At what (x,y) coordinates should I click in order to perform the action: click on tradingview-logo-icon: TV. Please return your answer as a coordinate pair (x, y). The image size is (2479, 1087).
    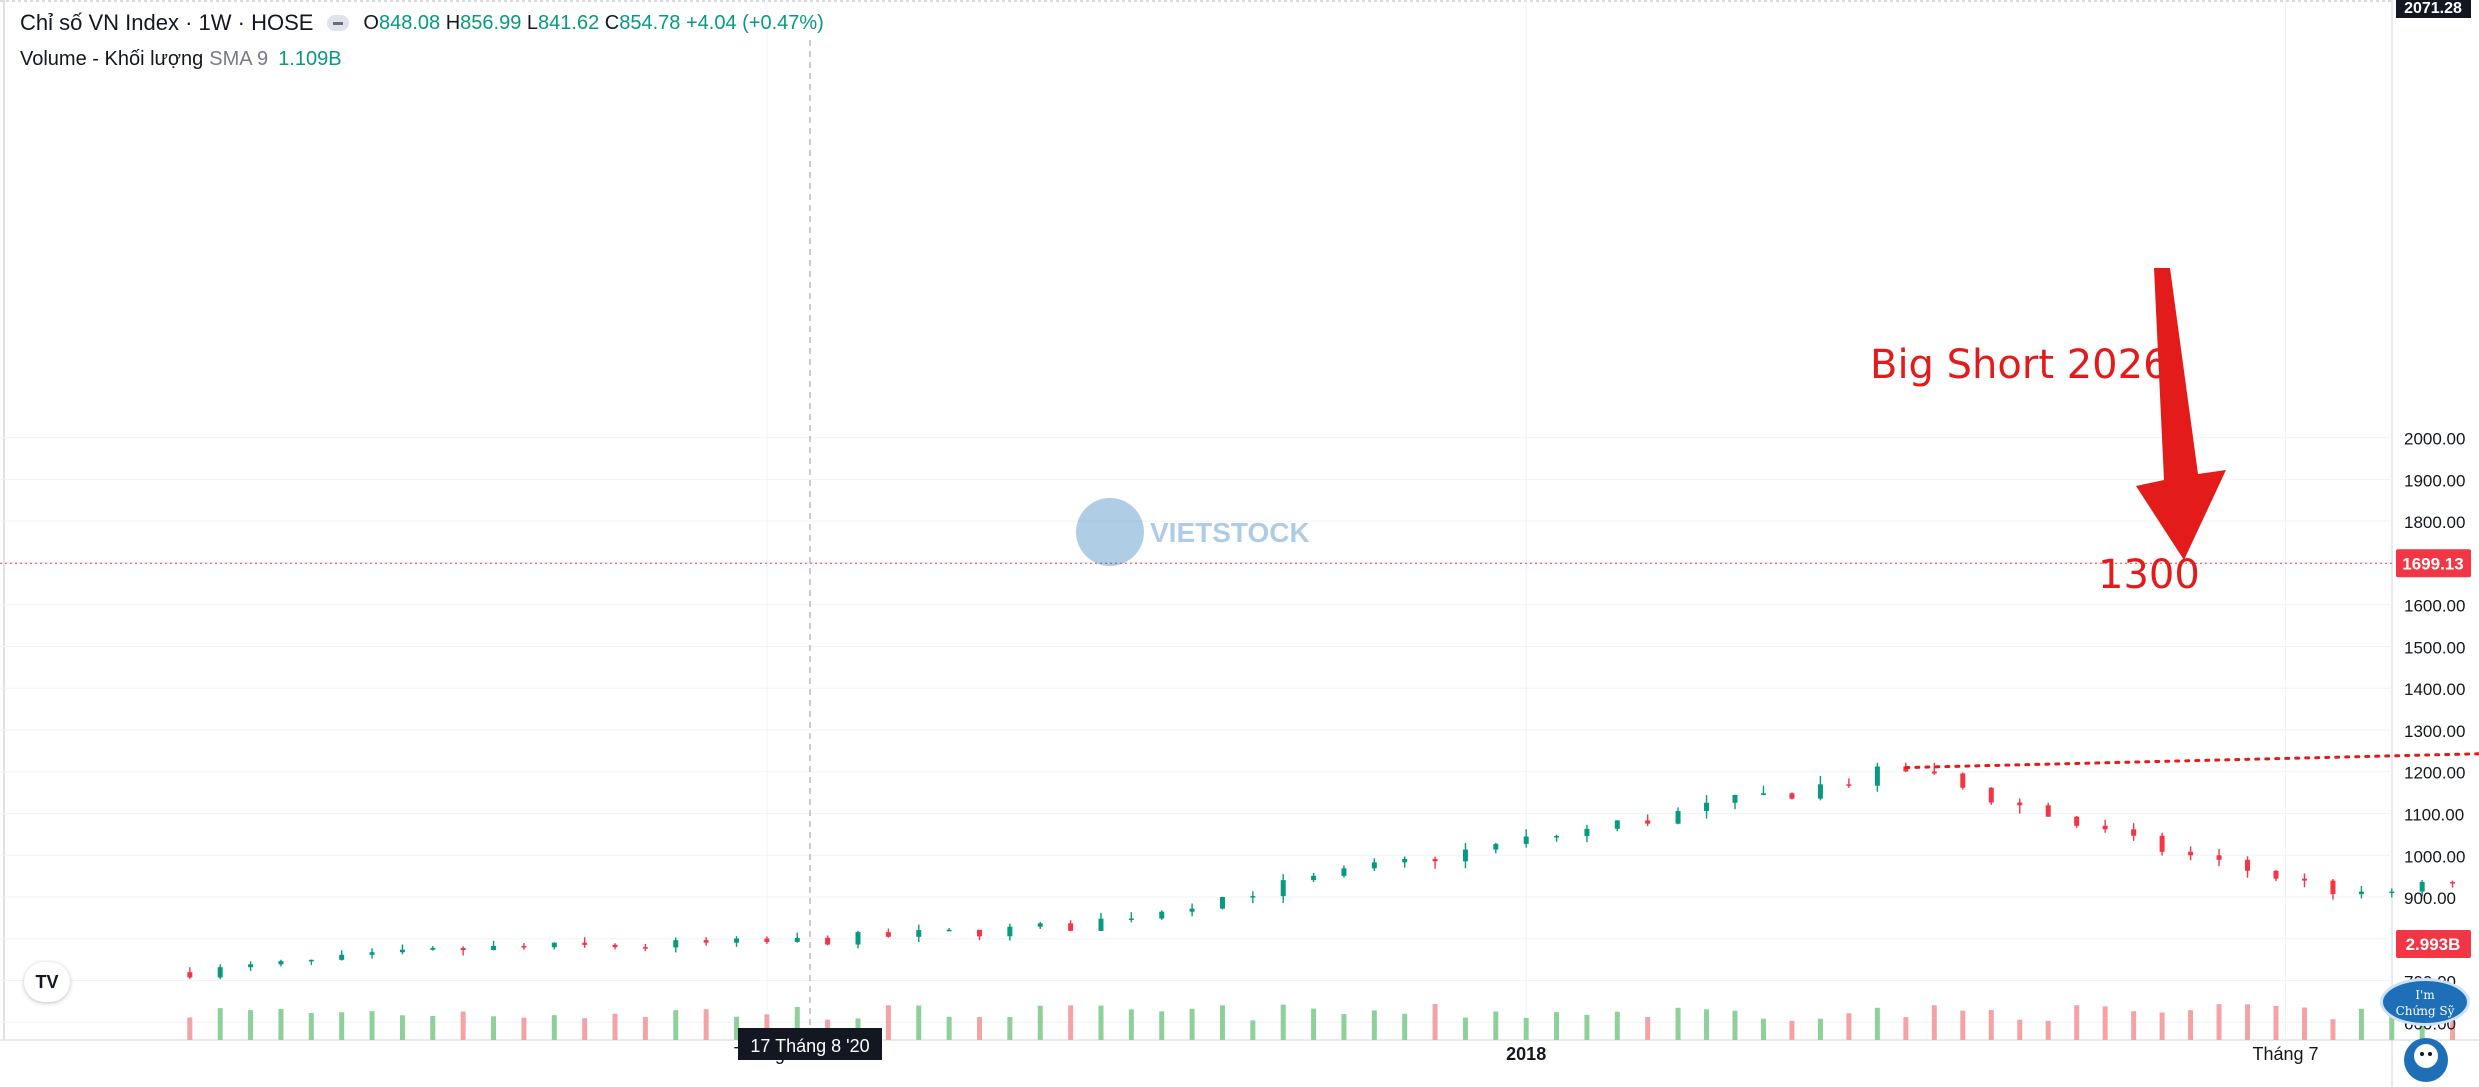
    Looking at the image, I should click on (47, 982).